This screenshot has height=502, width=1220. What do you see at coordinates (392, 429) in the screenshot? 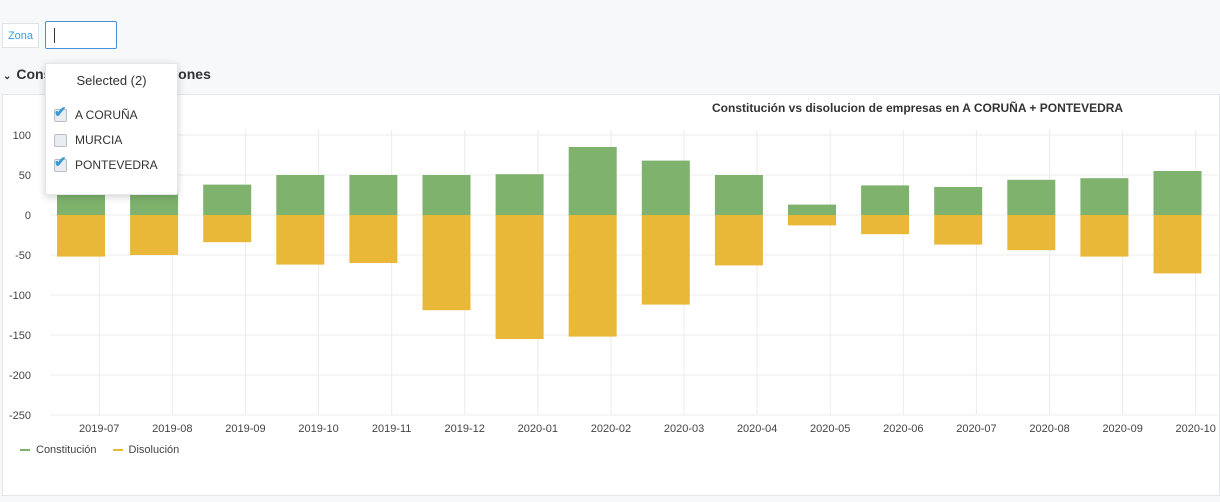
I see `x-tick-label: 2019-11` at bounding box center [392, 429].